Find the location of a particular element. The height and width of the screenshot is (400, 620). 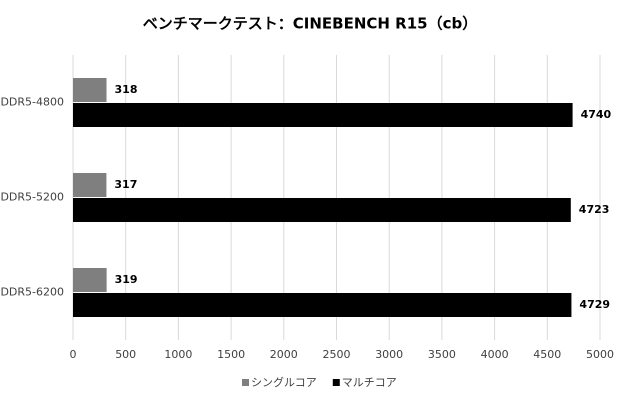

x-tick-label: 3500 is located at coordinates (442, 354).